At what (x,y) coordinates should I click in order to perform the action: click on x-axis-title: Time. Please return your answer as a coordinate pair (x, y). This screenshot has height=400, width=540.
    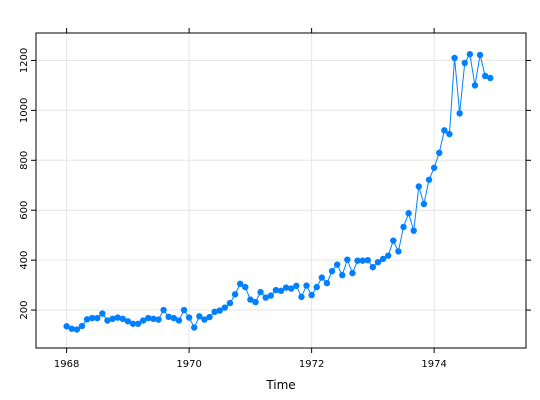
    Looking at the image, I should click on (280, 385).